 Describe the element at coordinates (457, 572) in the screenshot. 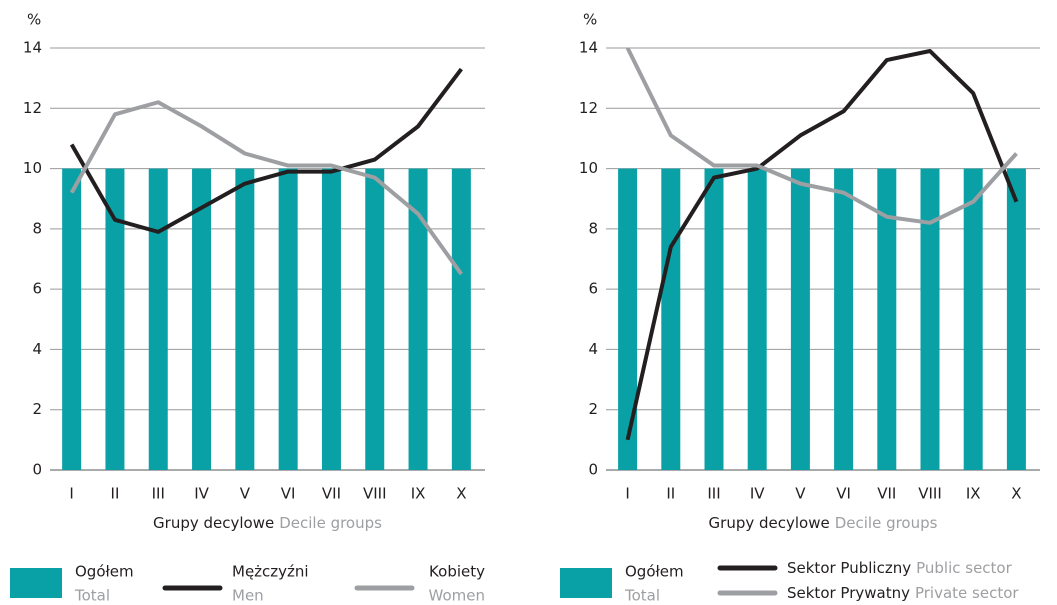

I see `legend-label: Kobiety` at that location.